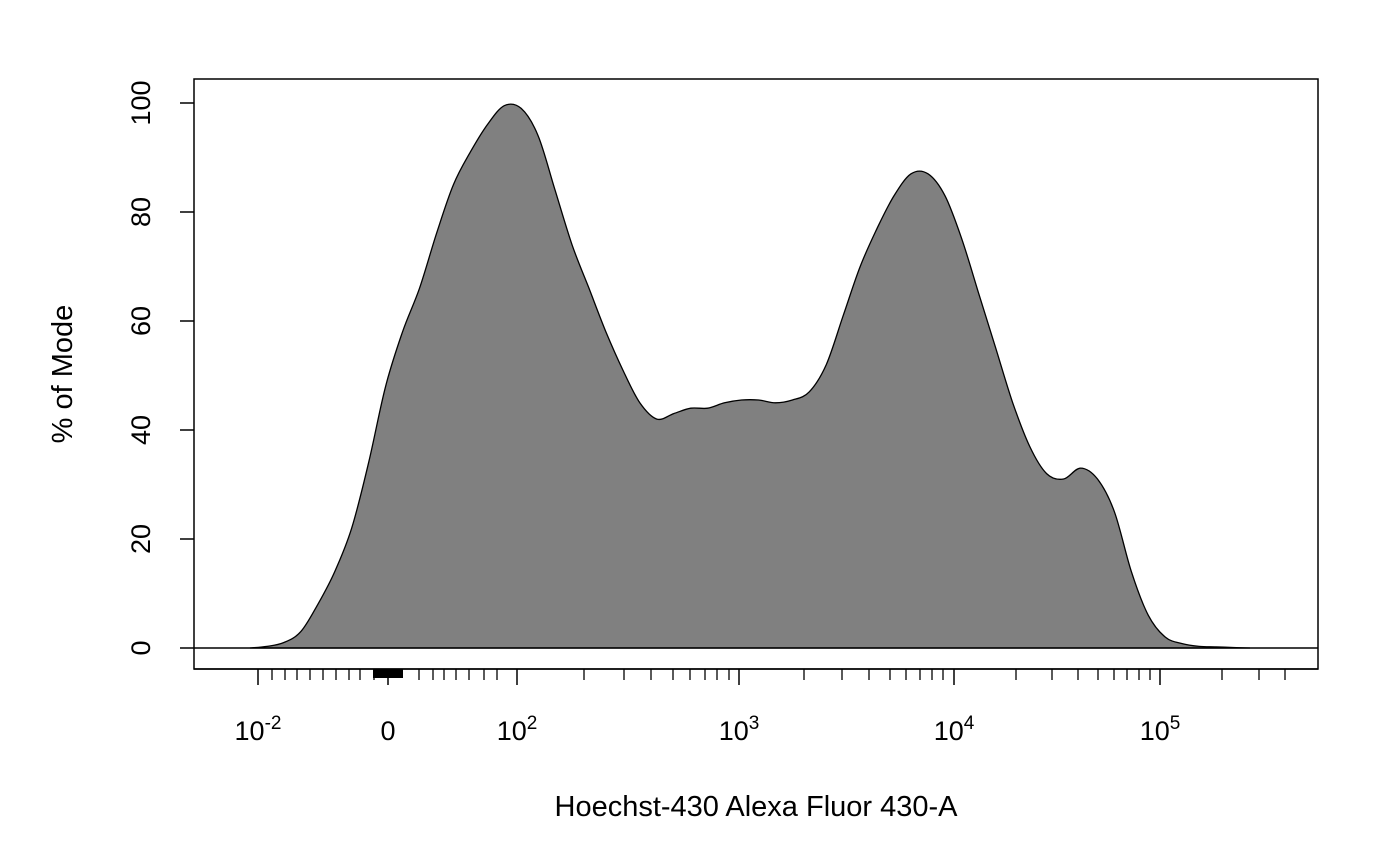  I want to click on y-tick-label: 0, so click(141, 647).